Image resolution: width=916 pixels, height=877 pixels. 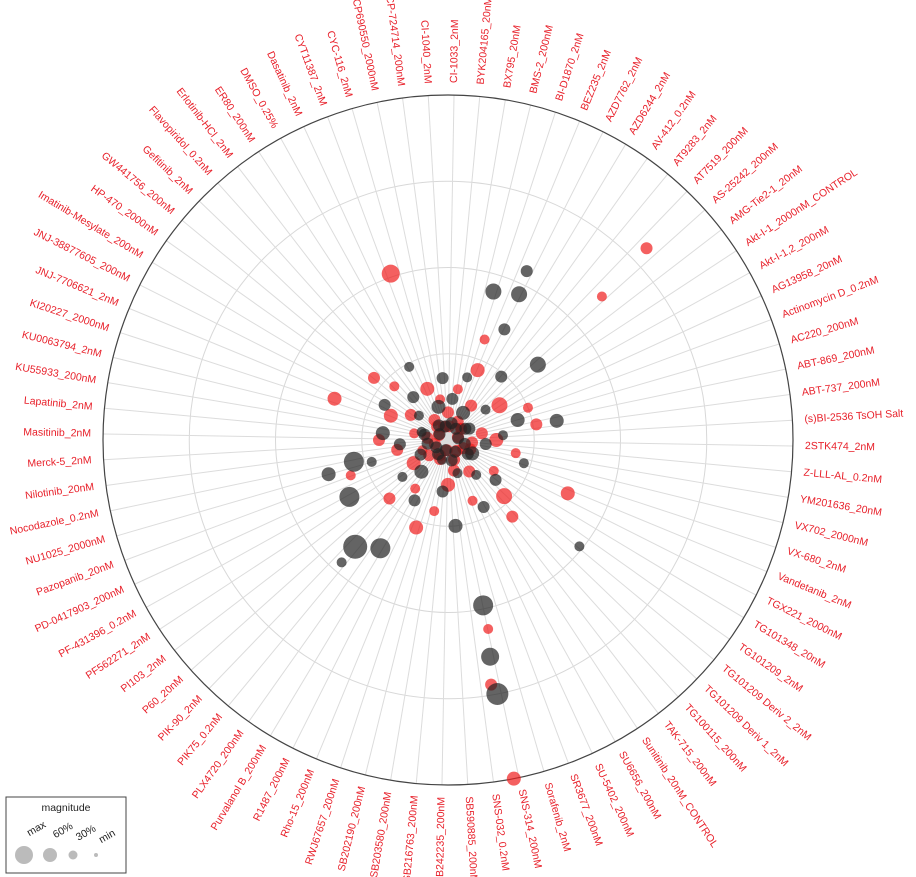 I want to click on spoke-label: BX795_20nM, so click(x=512, y=56).